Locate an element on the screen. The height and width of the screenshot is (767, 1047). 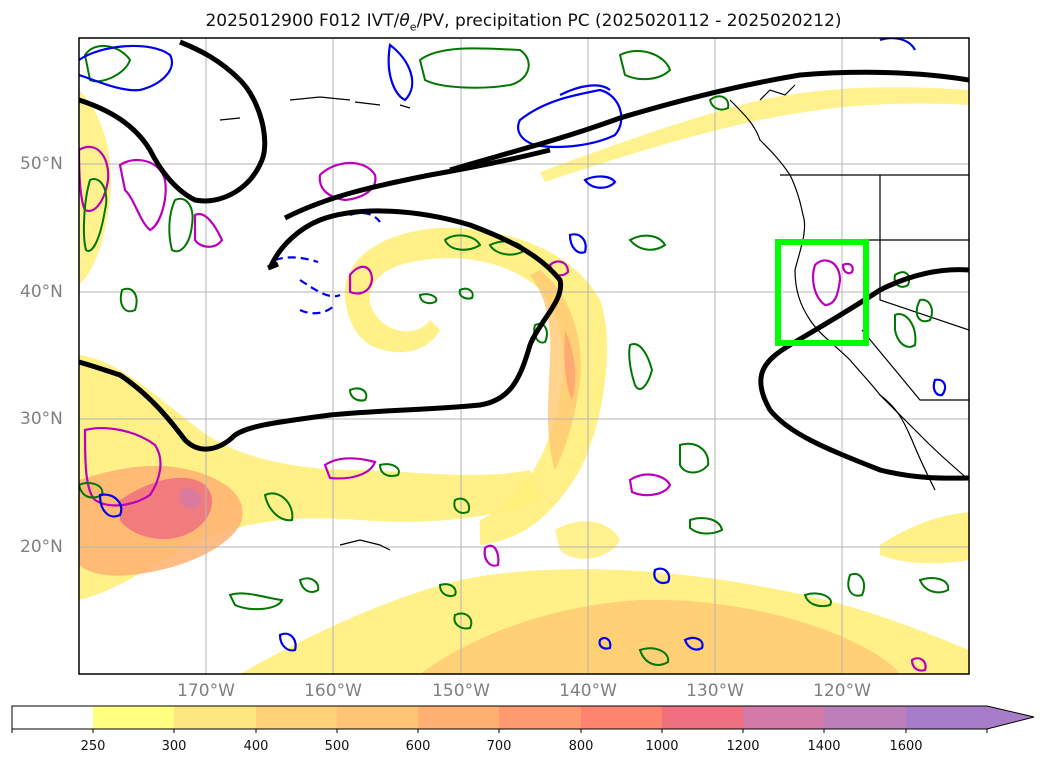
ivt-spiral-core is located at coordinates (555, 370).